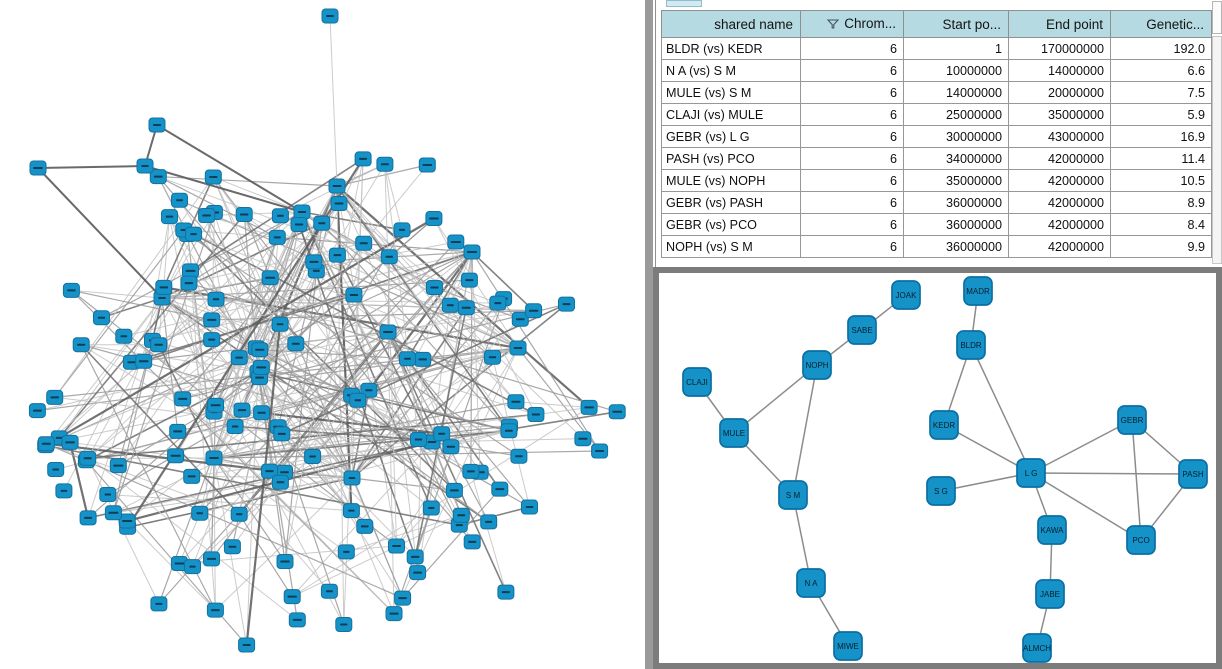  Describe the element at coordinates (833, 24) in the screenshot. I see `filter-funnel-icon` at that location.